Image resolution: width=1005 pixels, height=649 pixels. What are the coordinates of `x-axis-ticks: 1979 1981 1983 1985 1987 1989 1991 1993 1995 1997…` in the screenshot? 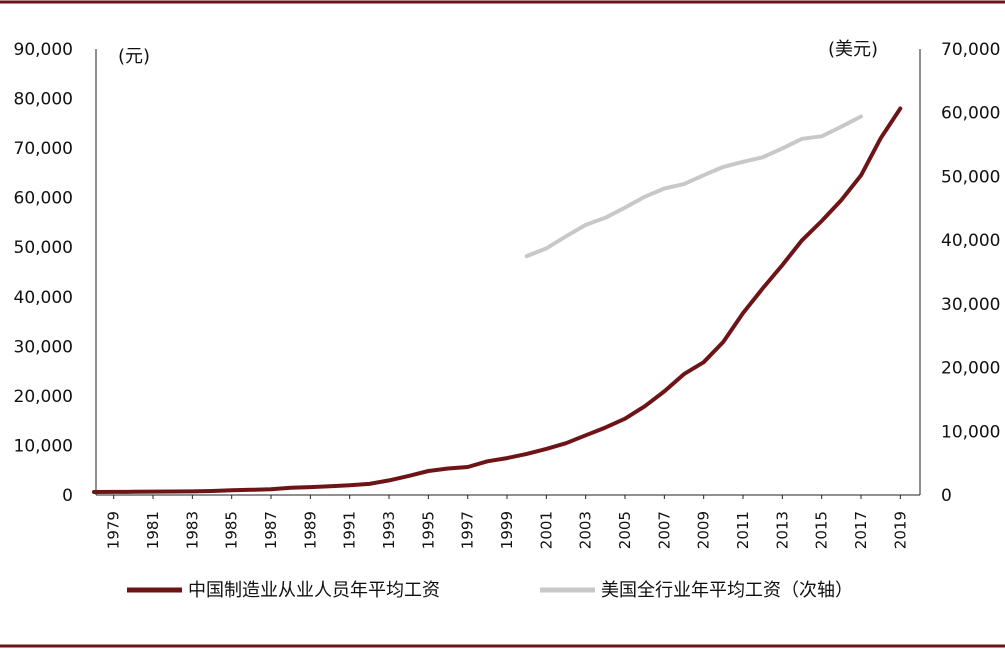 It's located at (507, 522).